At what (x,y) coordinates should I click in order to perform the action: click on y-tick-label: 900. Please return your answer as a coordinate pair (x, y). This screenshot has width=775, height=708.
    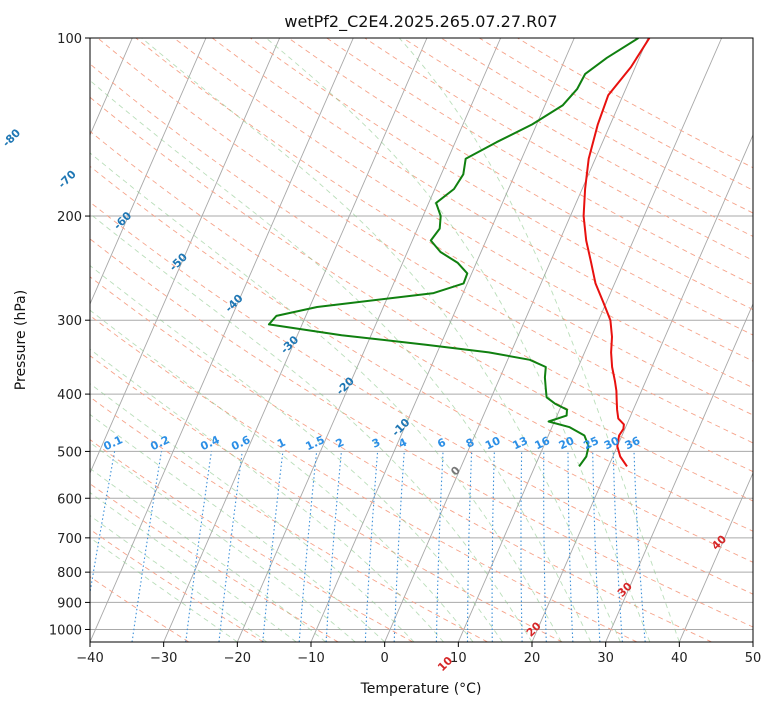
    Looking at the image, I should click on (69, 603).